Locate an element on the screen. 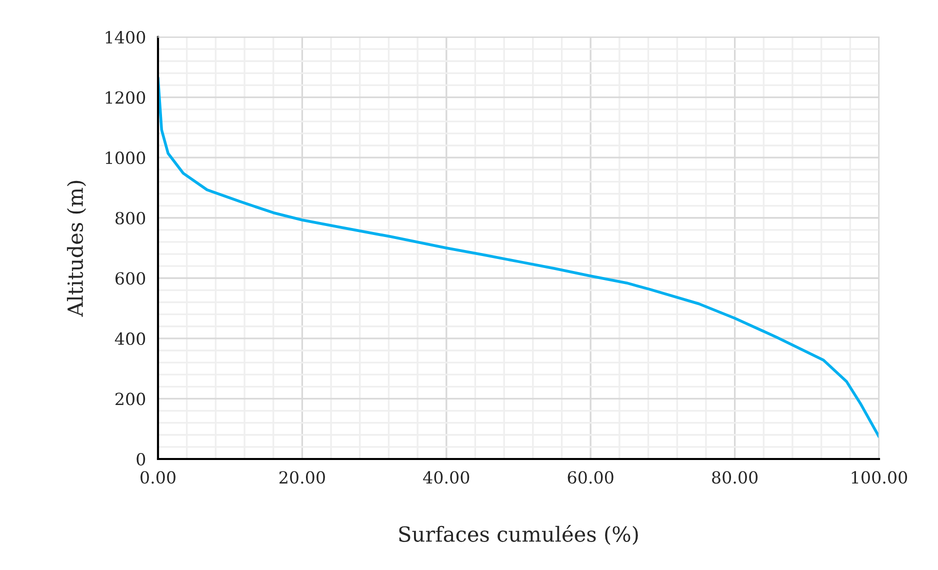 This screenshot has height=570, width=938. x-tick-label: 0.00 is located at coordinates (158, 477).